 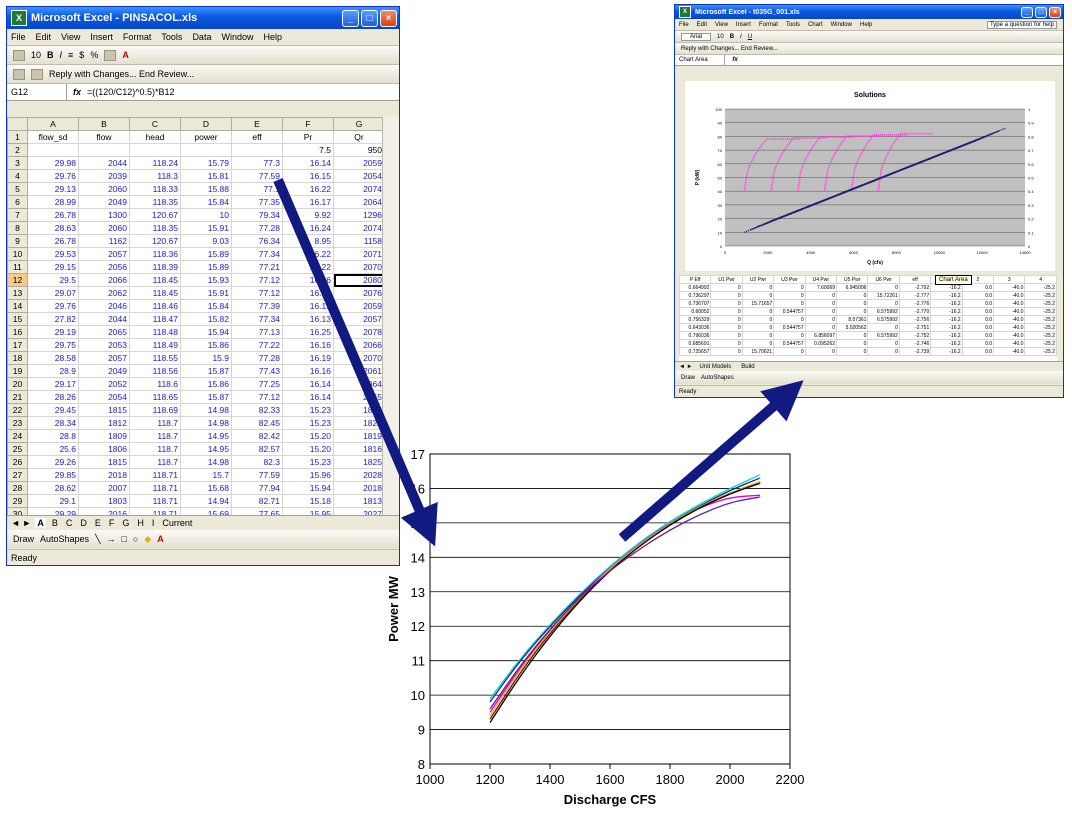 What do you see at coordinates (155, 228) in the screenshot?
I see `cell: 118.35` at bounding box center [155, 228].